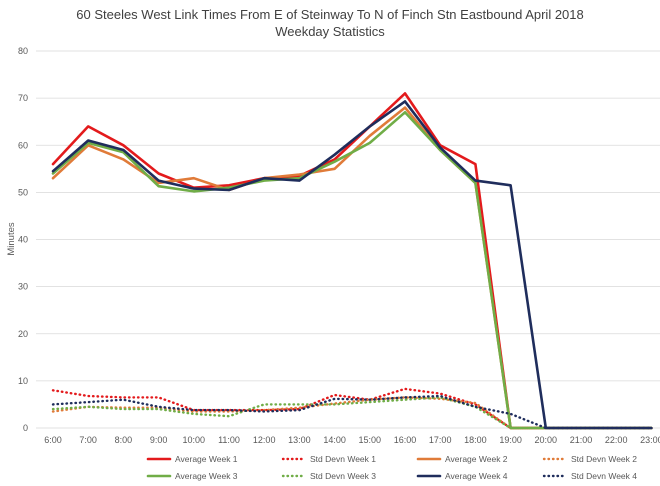 This screenshot has width=660, height=486. What do you see at coordinates (510, 440) in the screenshot?
I see `x-tick-label: 19:00` at bounding box center [510, 440].